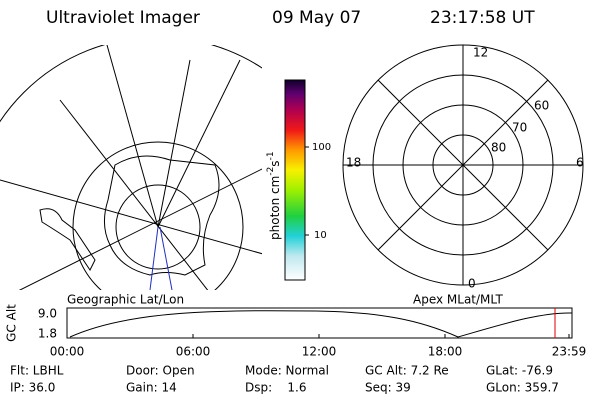 The image size is (600, 400). I want to click on status-field: GLon: 359.7, so click(522, 388).